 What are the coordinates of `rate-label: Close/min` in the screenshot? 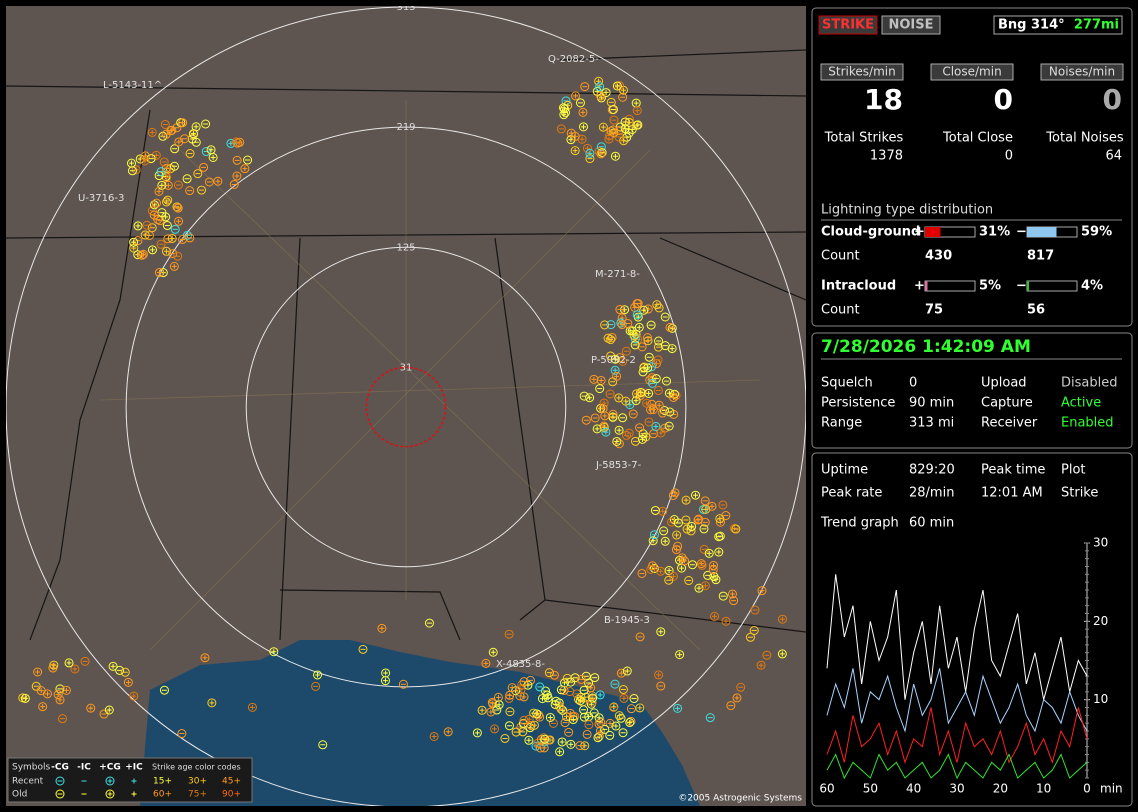 It's located at (971, 72).